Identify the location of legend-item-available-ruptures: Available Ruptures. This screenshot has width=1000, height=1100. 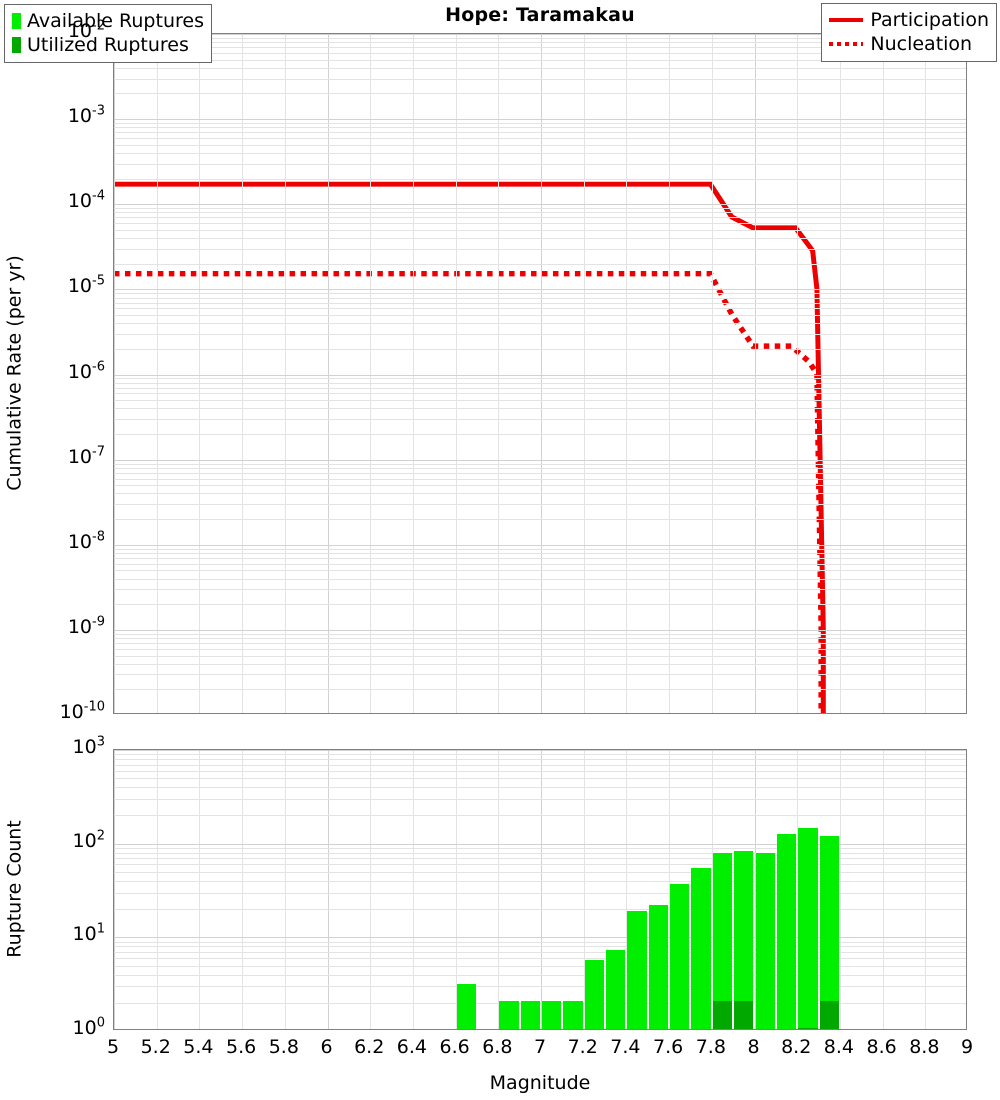
(108, 21).